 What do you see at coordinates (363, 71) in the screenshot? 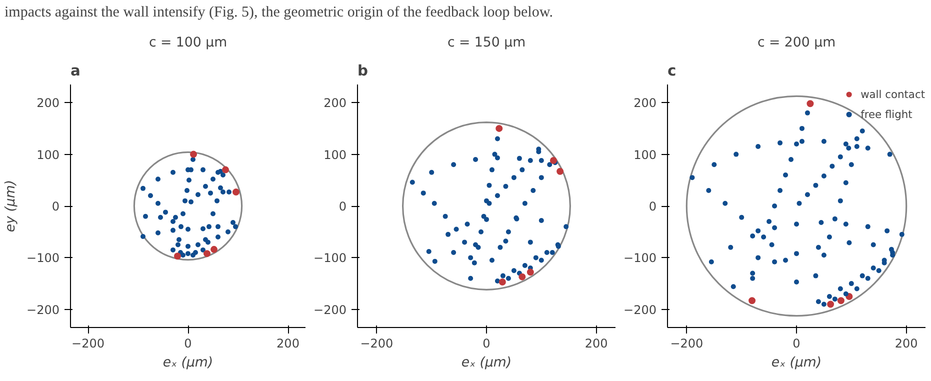
I see `text: b` at bounding box center [363, 71].